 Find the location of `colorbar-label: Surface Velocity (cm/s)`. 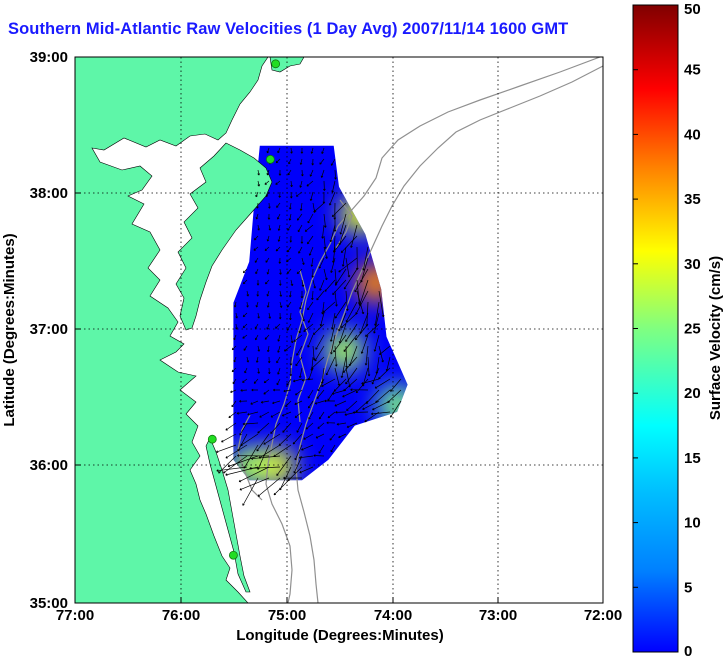

colorbar-label: Surface Velocity (cm/s) is located at coordinates (715, 338).